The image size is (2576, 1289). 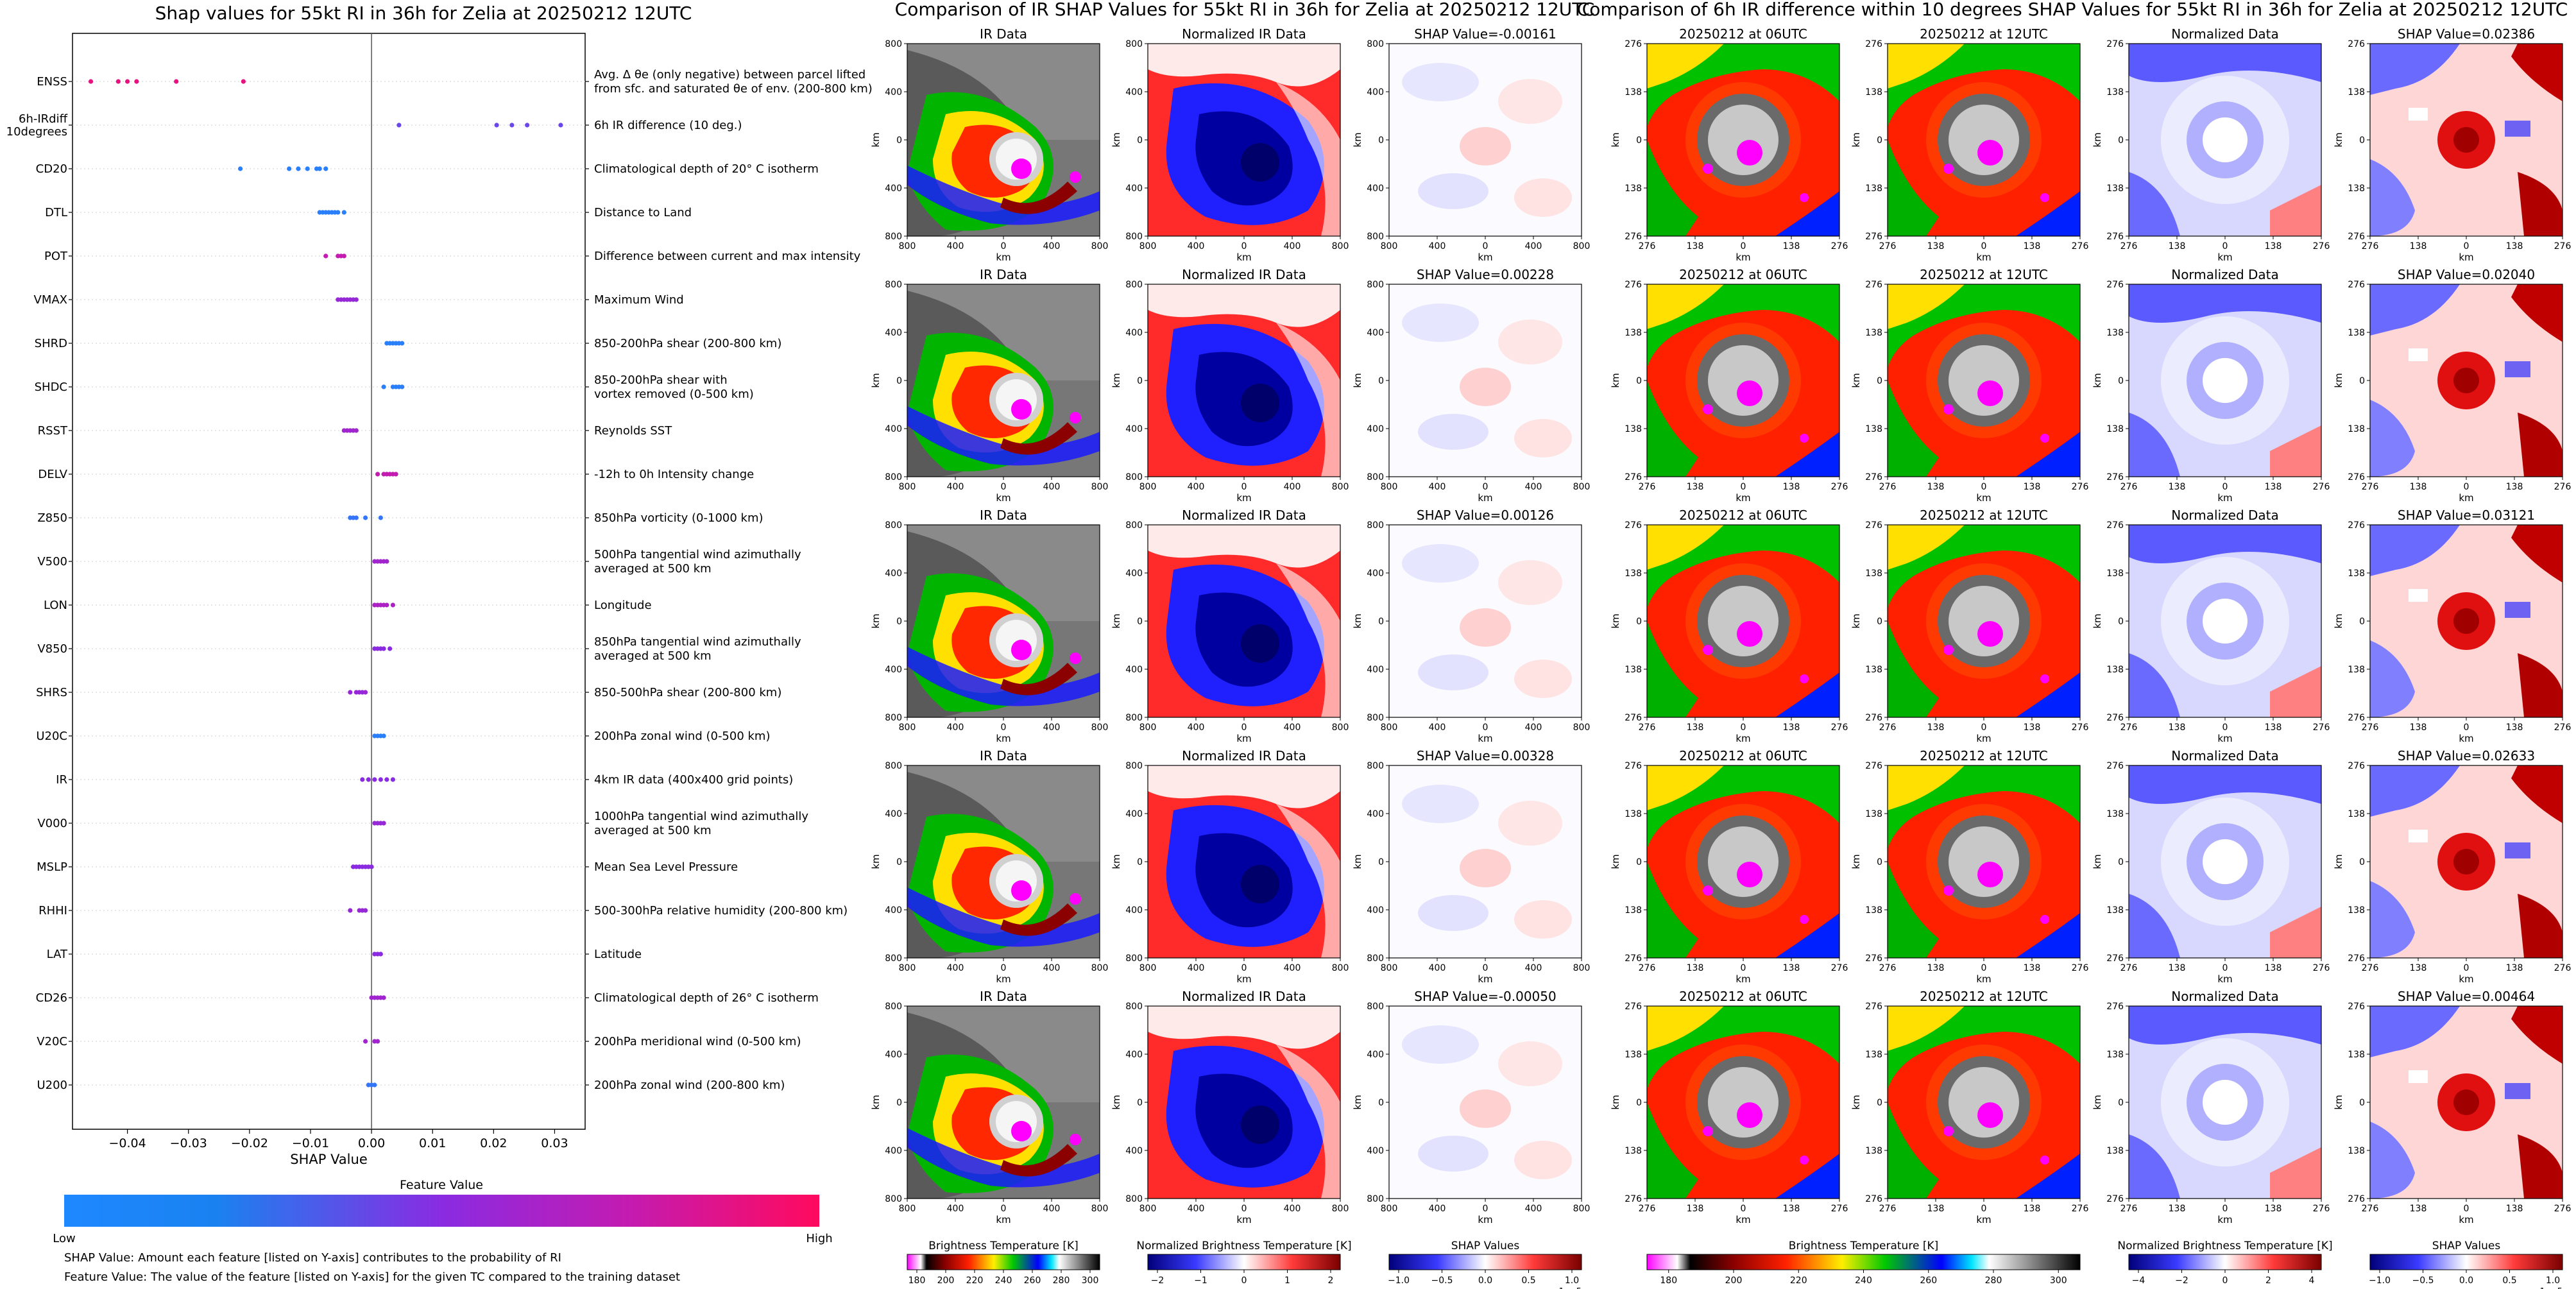 I want to click on panel-title: SHAP Value=-0.00161, so click(x=1485, y=34).